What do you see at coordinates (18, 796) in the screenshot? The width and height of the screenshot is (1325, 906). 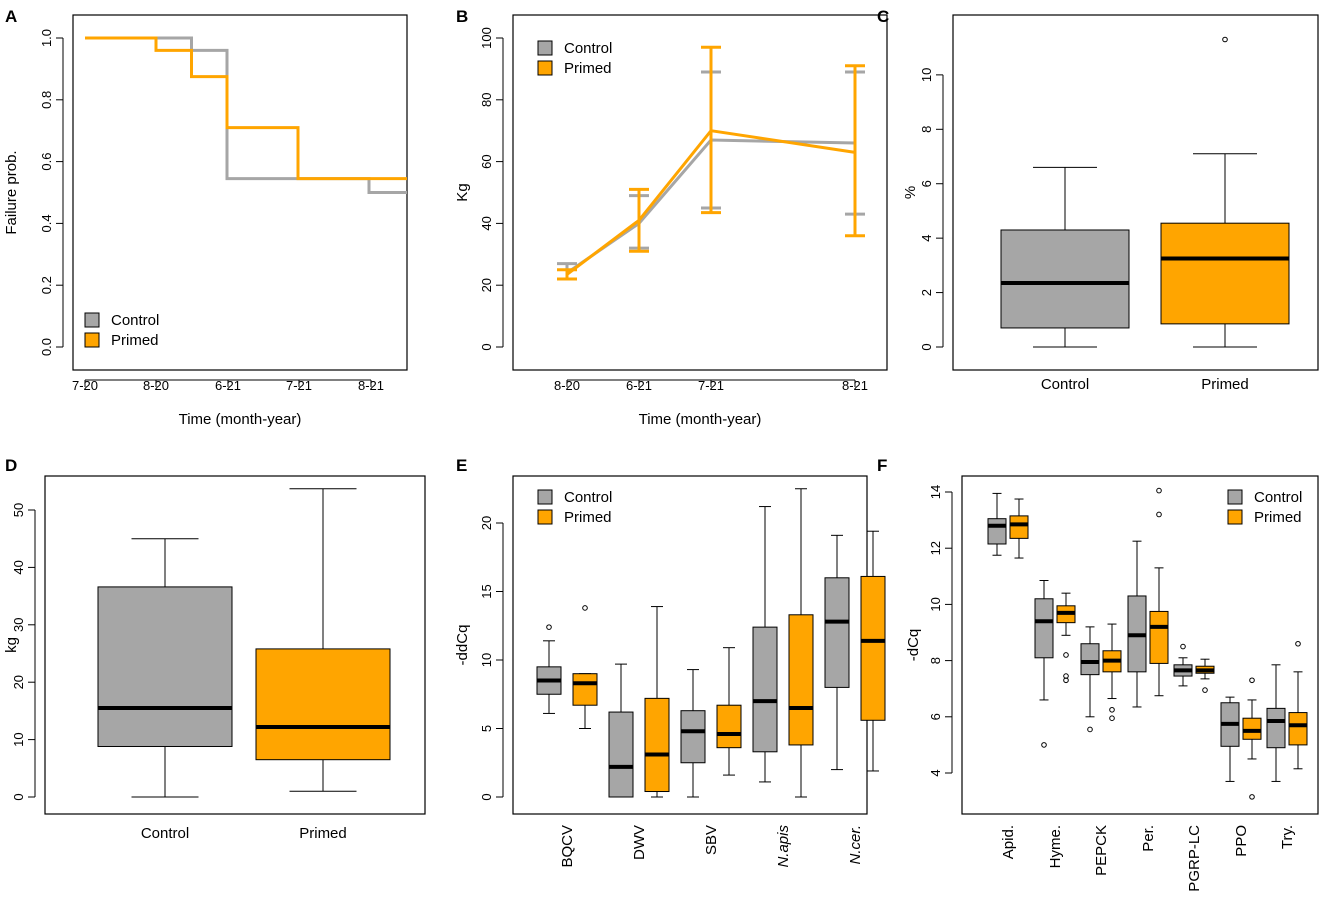 I see `y-tick-label-d: 0` at bounding box center [18, 796].